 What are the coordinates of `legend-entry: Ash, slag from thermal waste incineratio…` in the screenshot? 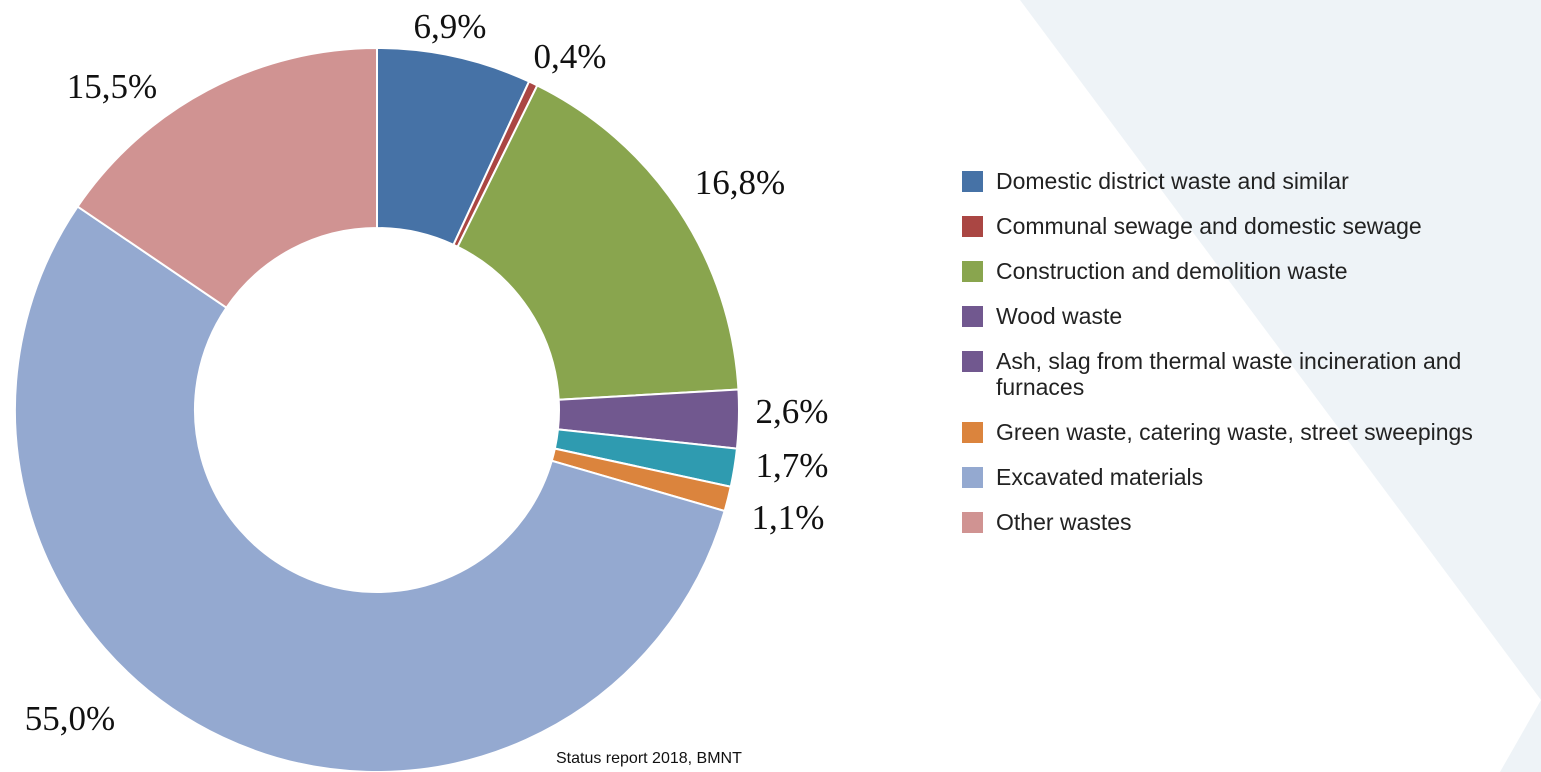 It's located at (1249, 374).